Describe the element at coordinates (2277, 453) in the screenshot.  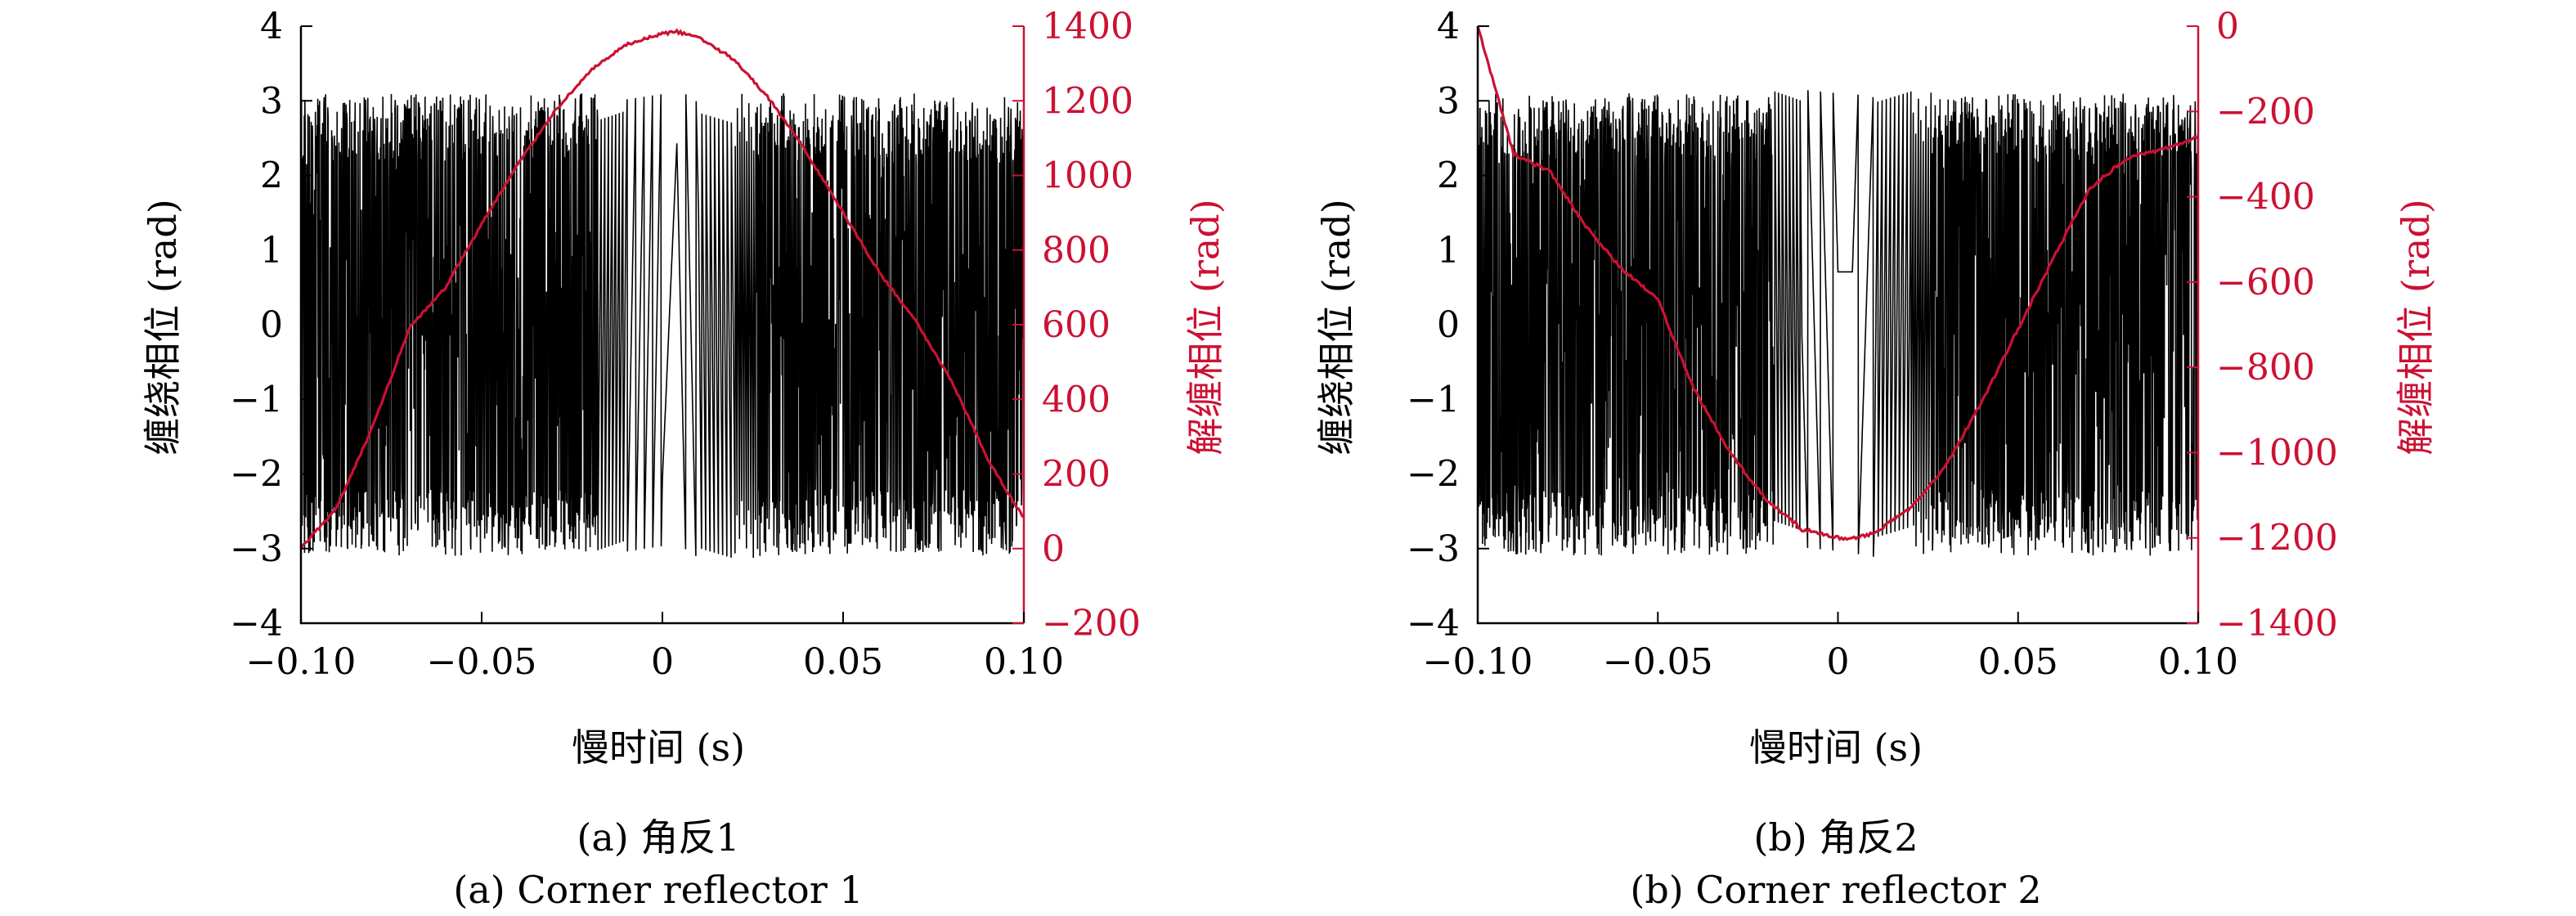
I see `y2-tick-label: −1000` at that location.